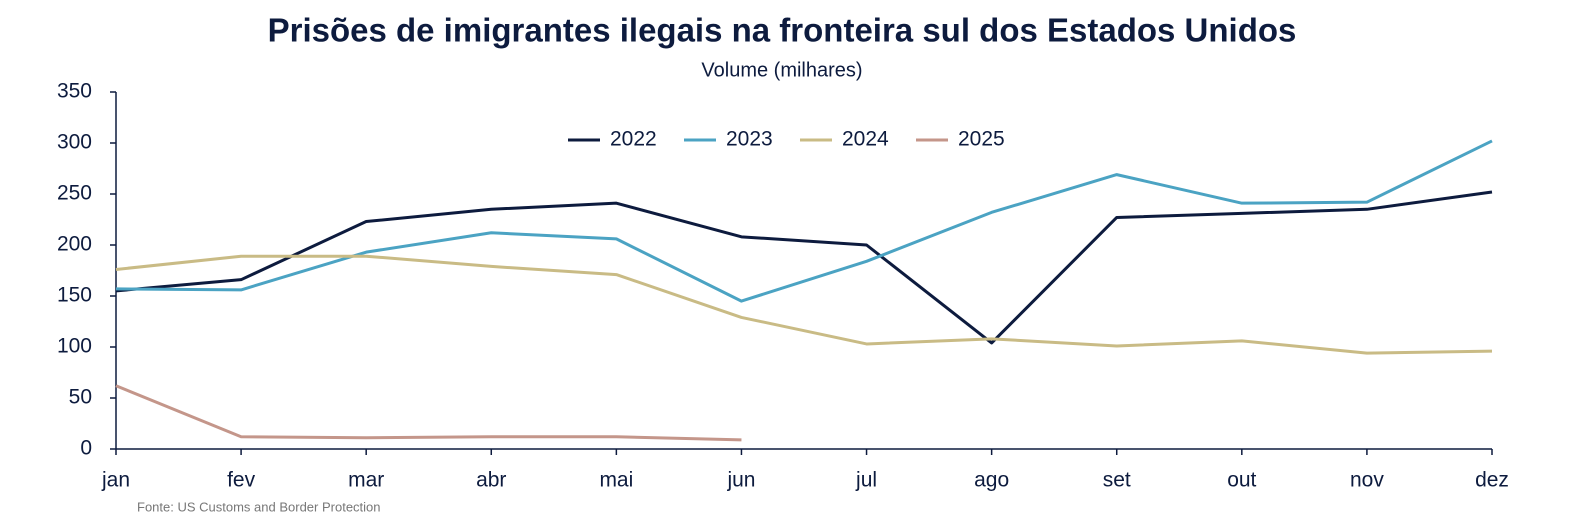 The width and height of the screenshot is (1576, 532). Describe the element at coordinates (749, 139) in the screenshot. I see `legend-label: 2023` at that location.